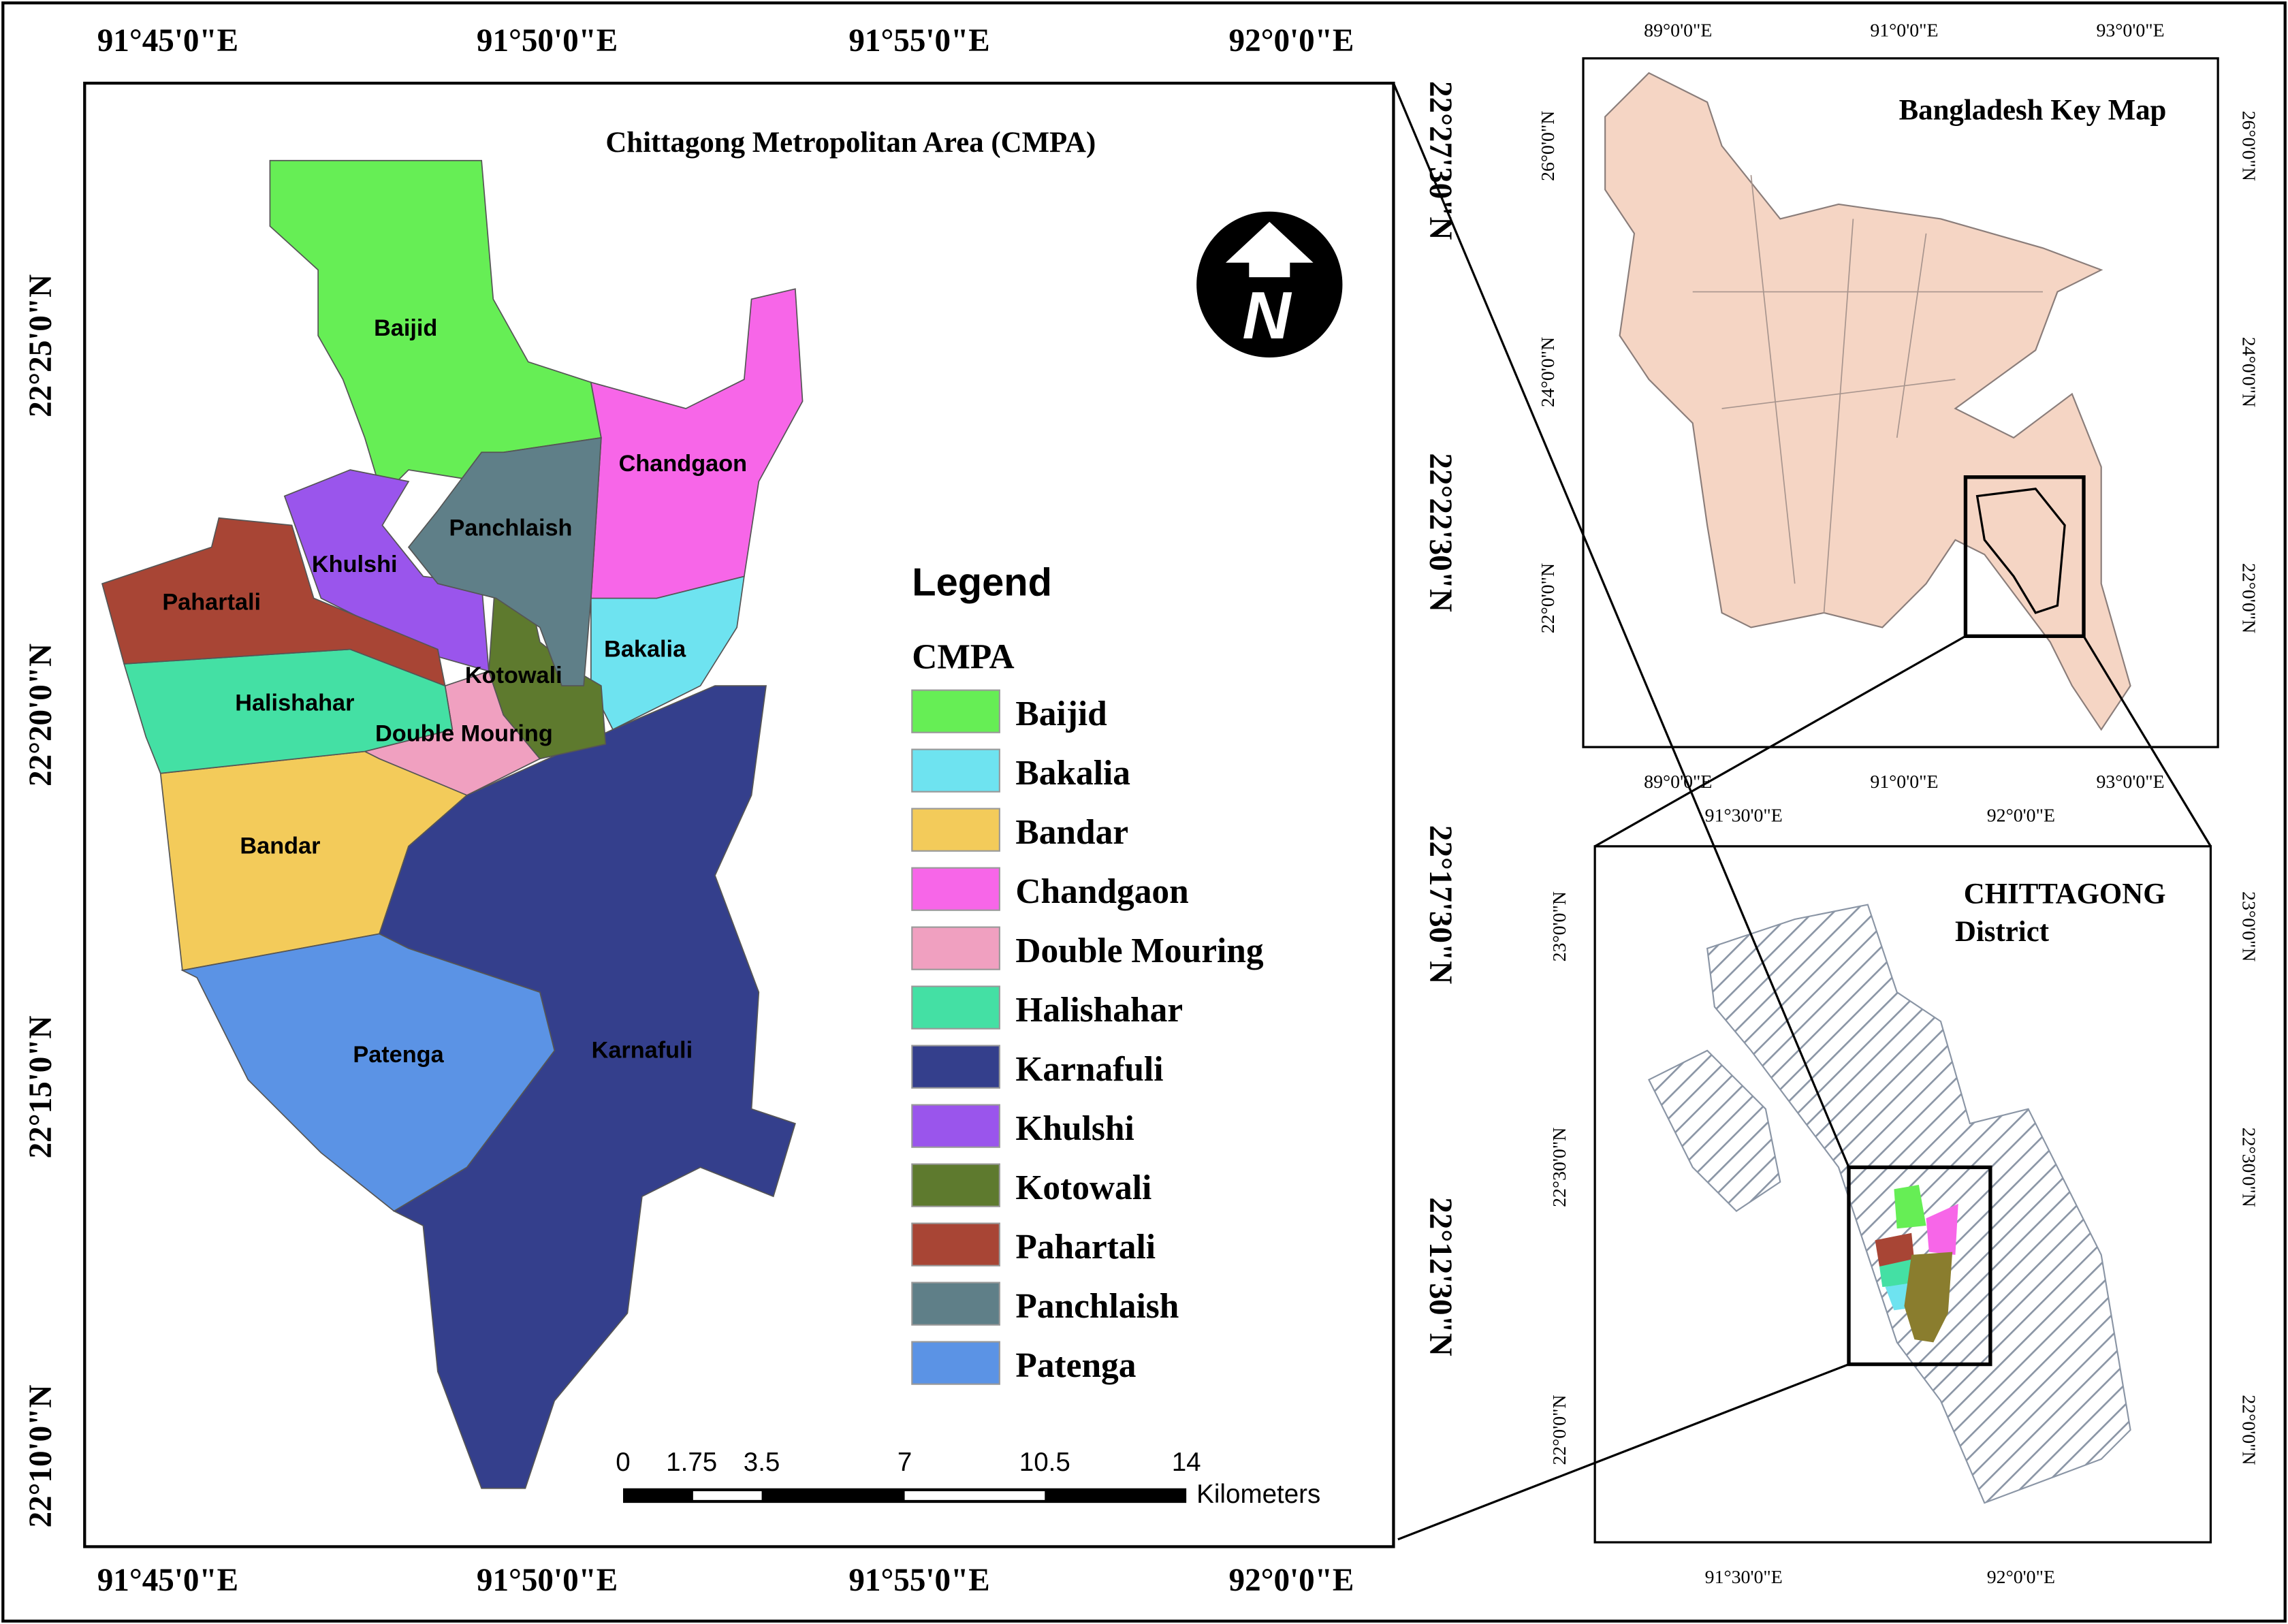 Image resolution: width=2288 pixels, height=1624 pixels. I want to click on right-coordinate-label: 22°22'30"N, so click(1441, 532).